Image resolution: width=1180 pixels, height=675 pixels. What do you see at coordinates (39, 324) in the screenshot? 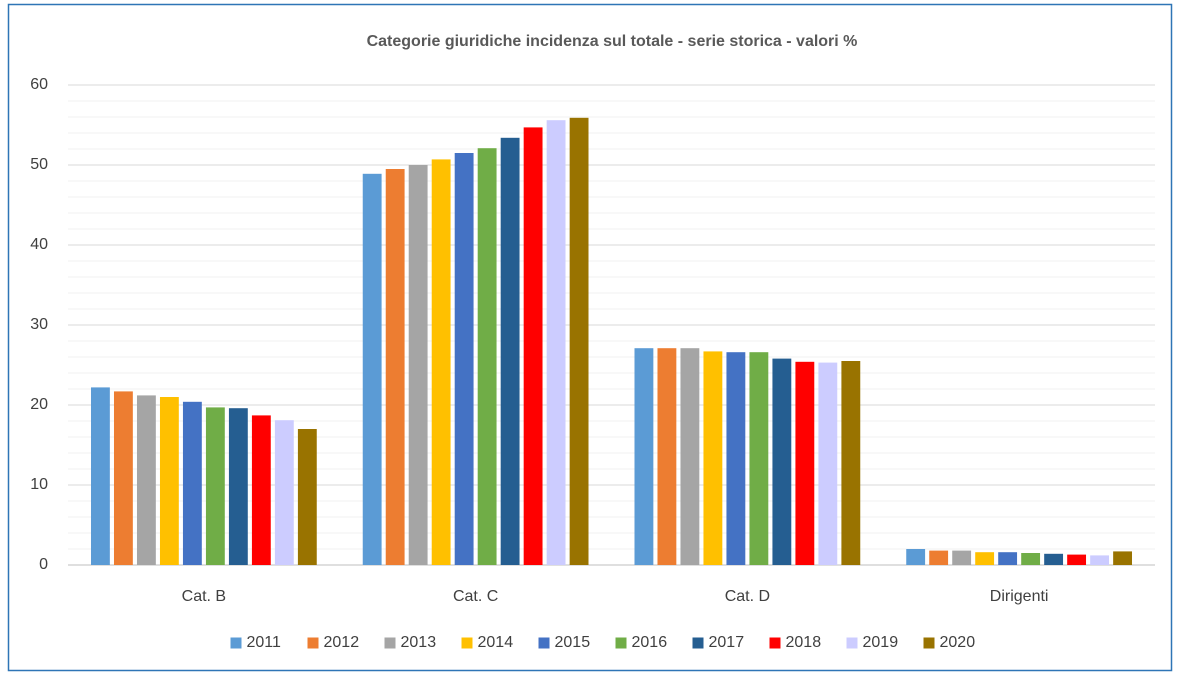
I see `y-tick-label: 30` at bounding box center [39, 324].